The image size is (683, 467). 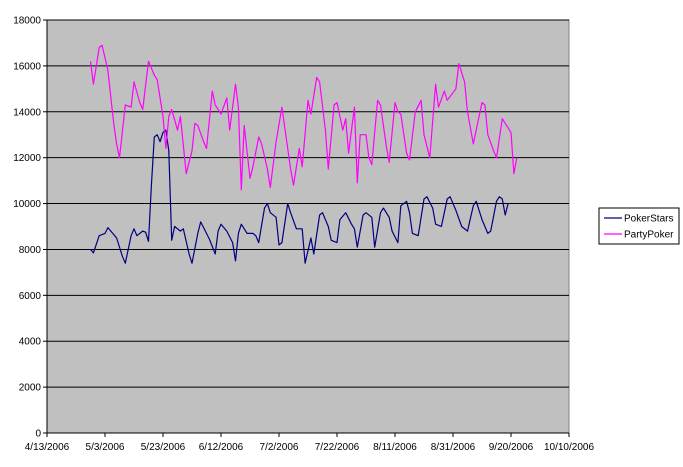 What do you see at coordinates (27, 112) in the screenshot?
I see `y-tick-label: 14000` at bounding box center [27, 112].